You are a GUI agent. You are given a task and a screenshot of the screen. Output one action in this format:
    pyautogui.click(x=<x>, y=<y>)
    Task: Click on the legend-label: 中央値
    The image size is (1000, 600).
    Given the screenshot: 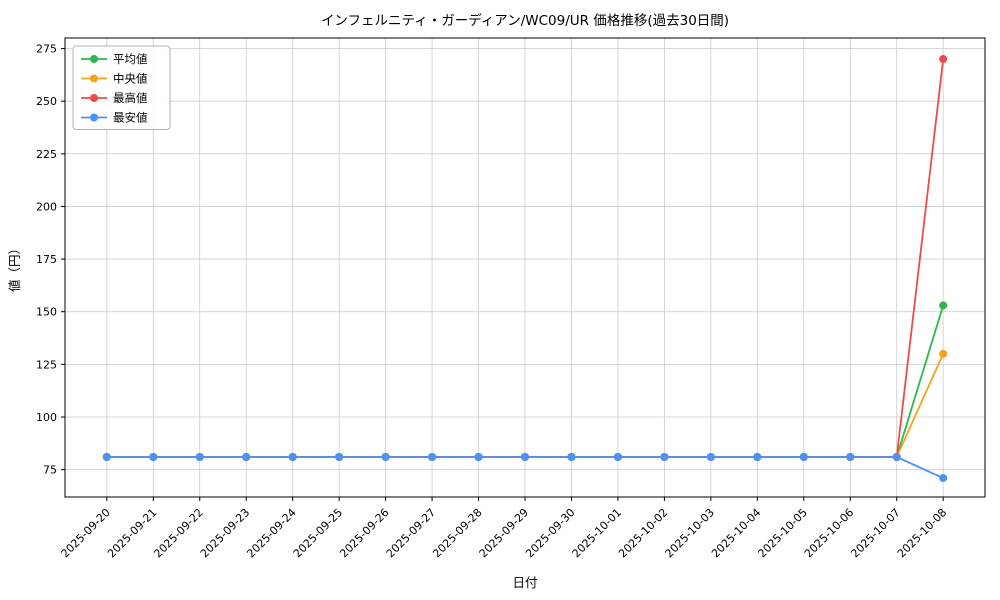 What is the action you would take?
    pyautogui.click(x=130, y=79)
    